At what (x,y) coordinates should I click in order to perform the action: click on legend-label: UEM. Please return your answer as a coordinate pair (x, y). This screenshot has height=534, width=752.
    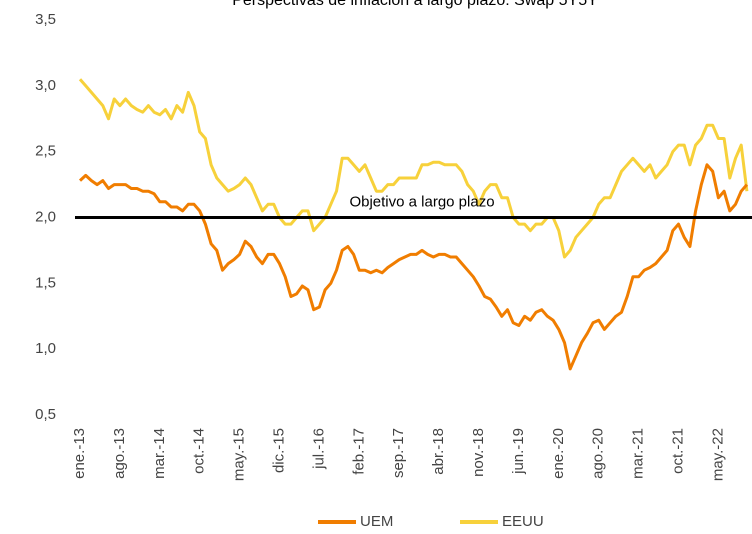
    Looking at the image, I should click on (376, 521).